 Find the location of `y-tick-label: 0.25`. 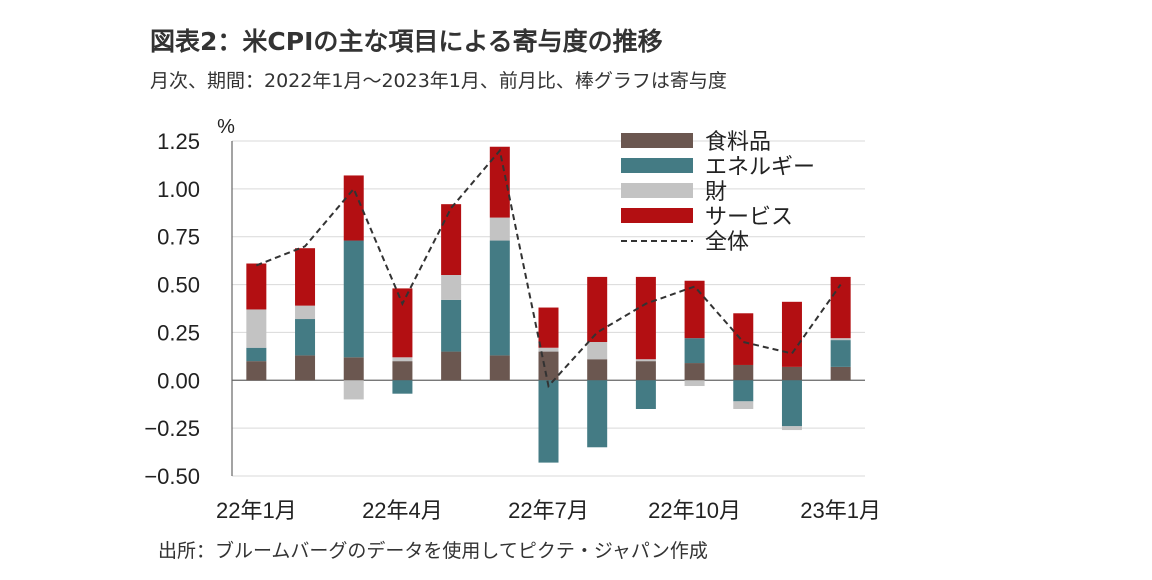

y-tick-label: 0.25 is located at coordinates (178, 332).